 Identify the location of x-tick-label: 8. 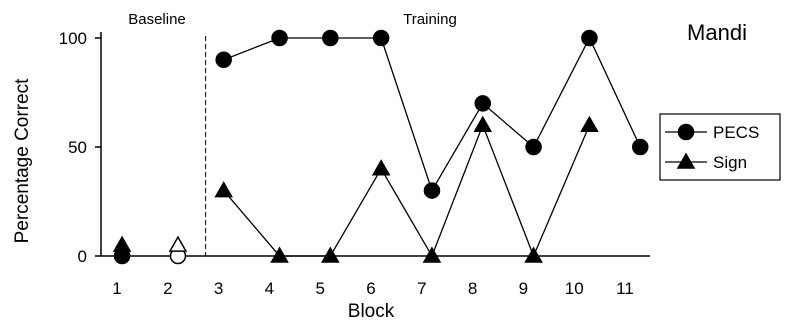
(472, 288).